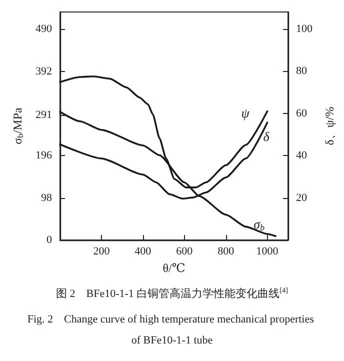 This screenshot has height=361, width=344. What do you see at coordinates (302, 71) in the screenshot?
I see `y2-tick-label: 80` at bounding box center [302, 71].